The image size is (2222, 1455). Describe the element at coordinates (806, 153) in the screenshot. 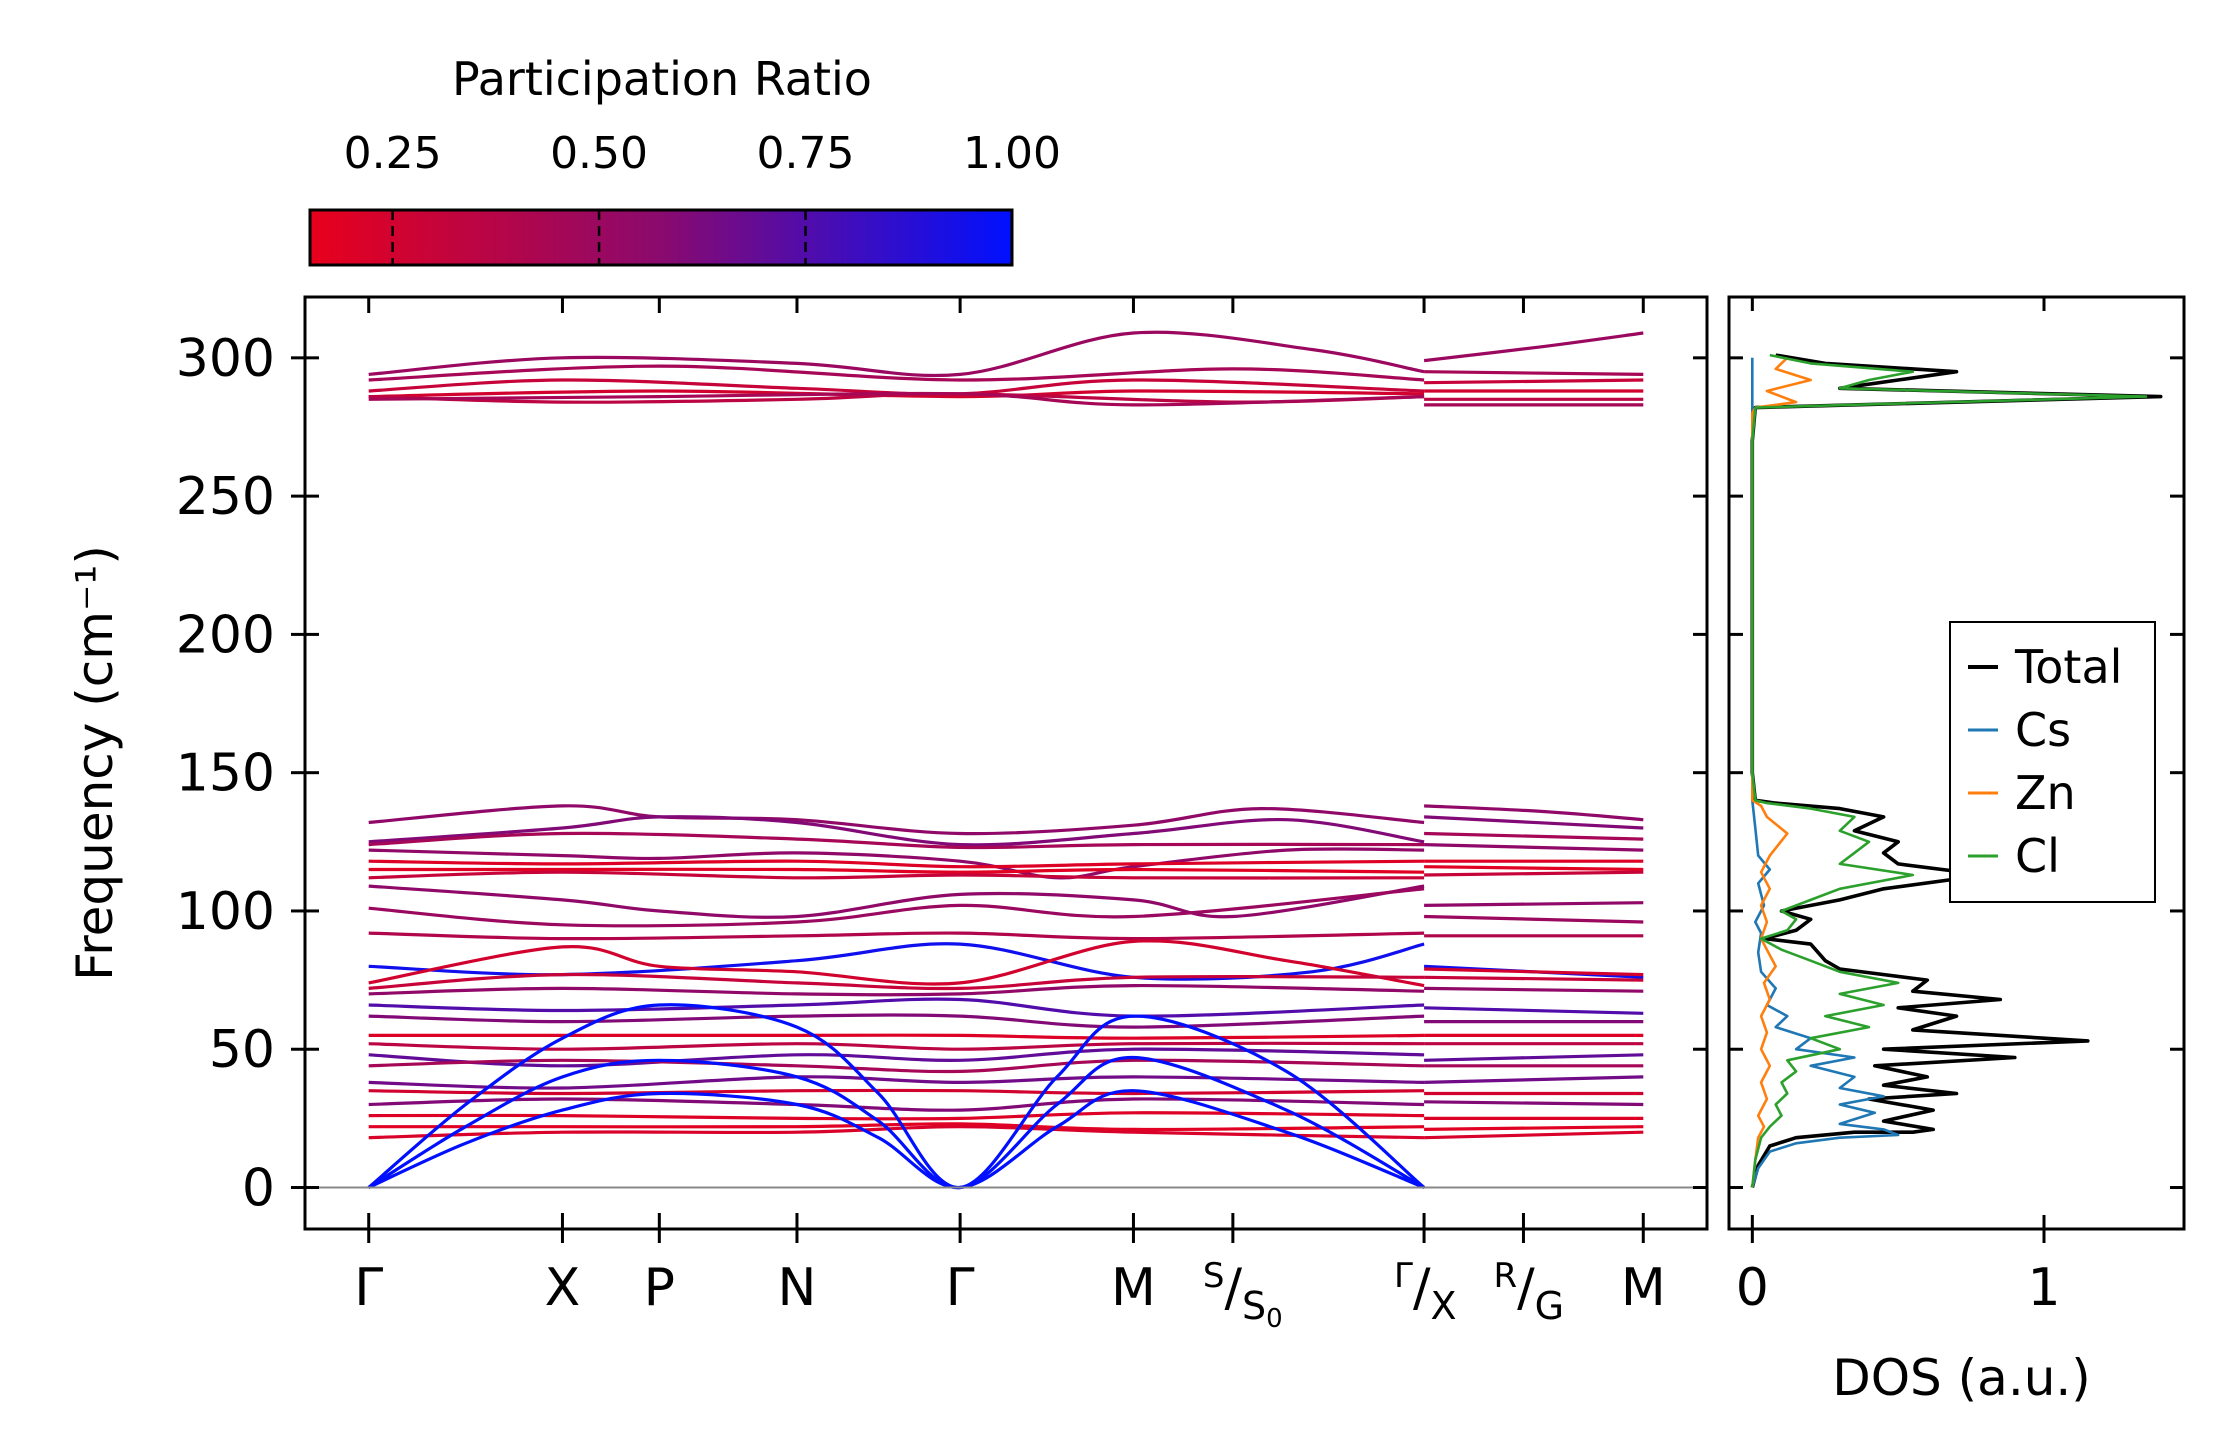

I see `colorbar-tick-label: 0.75` at that location.